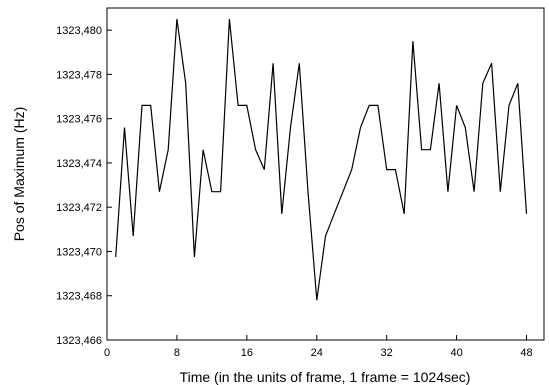 The height and width of the screenshot is (385, 549). Describe the element at coordinates (79, 208) in the screenshot. I see `y-tick-label: 1323,472` at that location.